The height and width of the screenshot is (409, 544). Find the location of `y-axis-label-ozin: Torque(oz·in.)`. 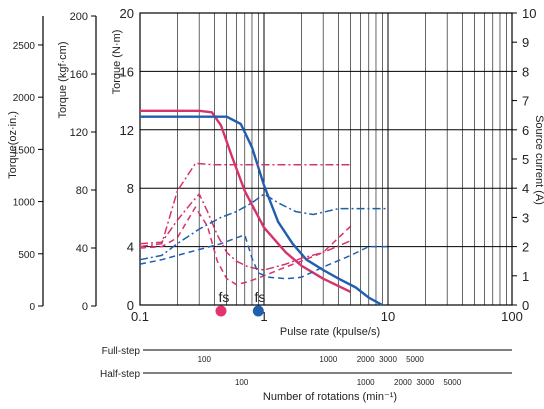

y-axis-label-ozin: Torque(oz·in.) is located at coordinates (13, 145).